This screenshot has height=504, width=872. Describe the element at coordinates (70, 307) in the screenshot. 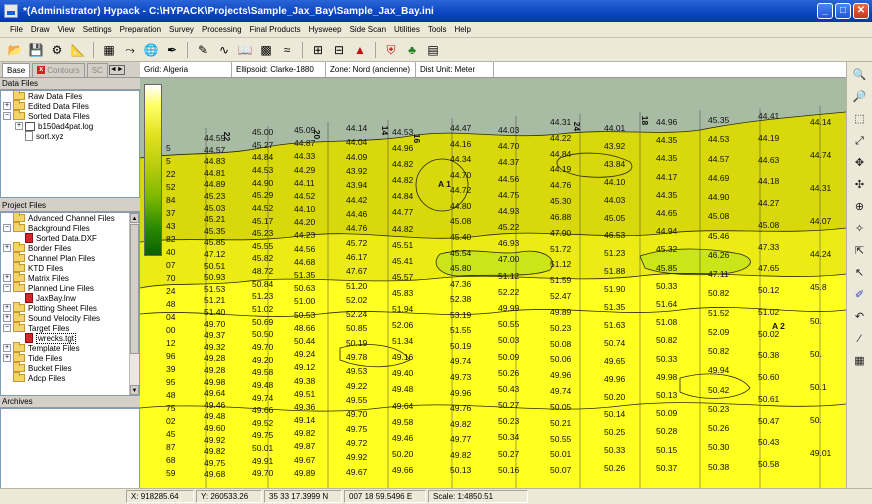

I see `tree-item: + Plotting Sheet Files` at that location.